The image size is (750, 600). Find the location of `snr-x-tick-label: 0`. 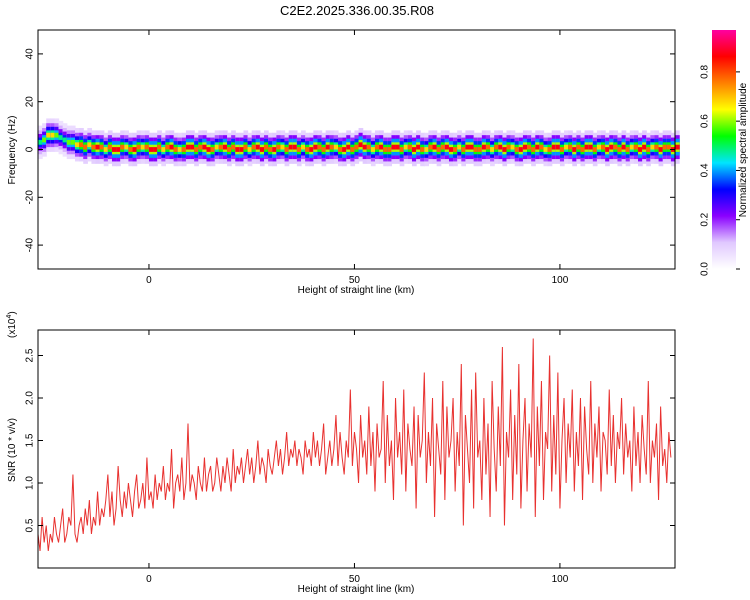

snr-x-tick-label: 0 is located at coordinates (149, 579).